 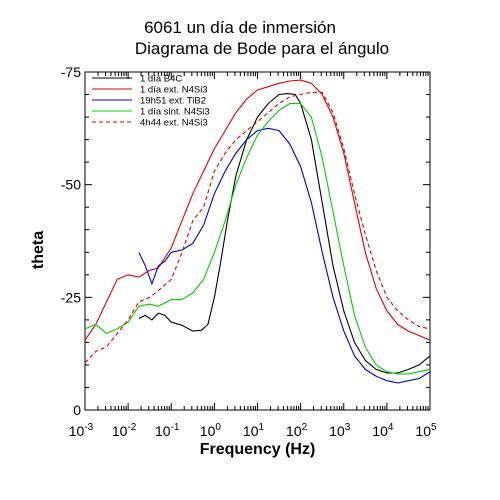 I want to click on x-tick-label: 10⁰, so click(x=211, y=430).